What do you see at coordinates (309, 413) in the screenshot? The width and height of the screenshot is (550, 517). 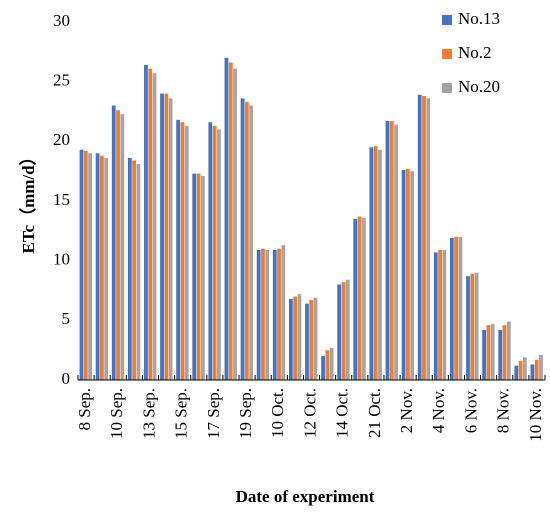 I see `x-tick-label: 12 Oct.` at bounding box center [309, 413].